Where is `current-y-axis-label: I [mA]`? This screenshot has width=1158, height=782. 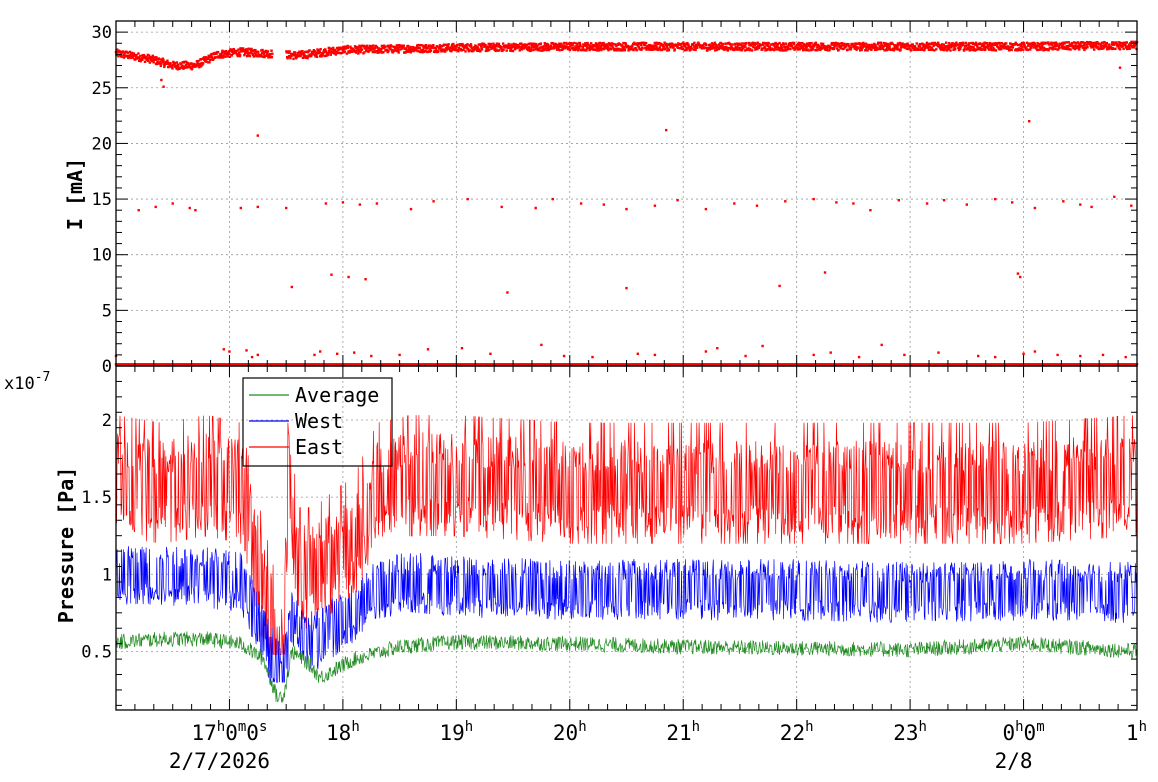 current-y-axis-label: I [mA] is located at coordinates (75, 194).